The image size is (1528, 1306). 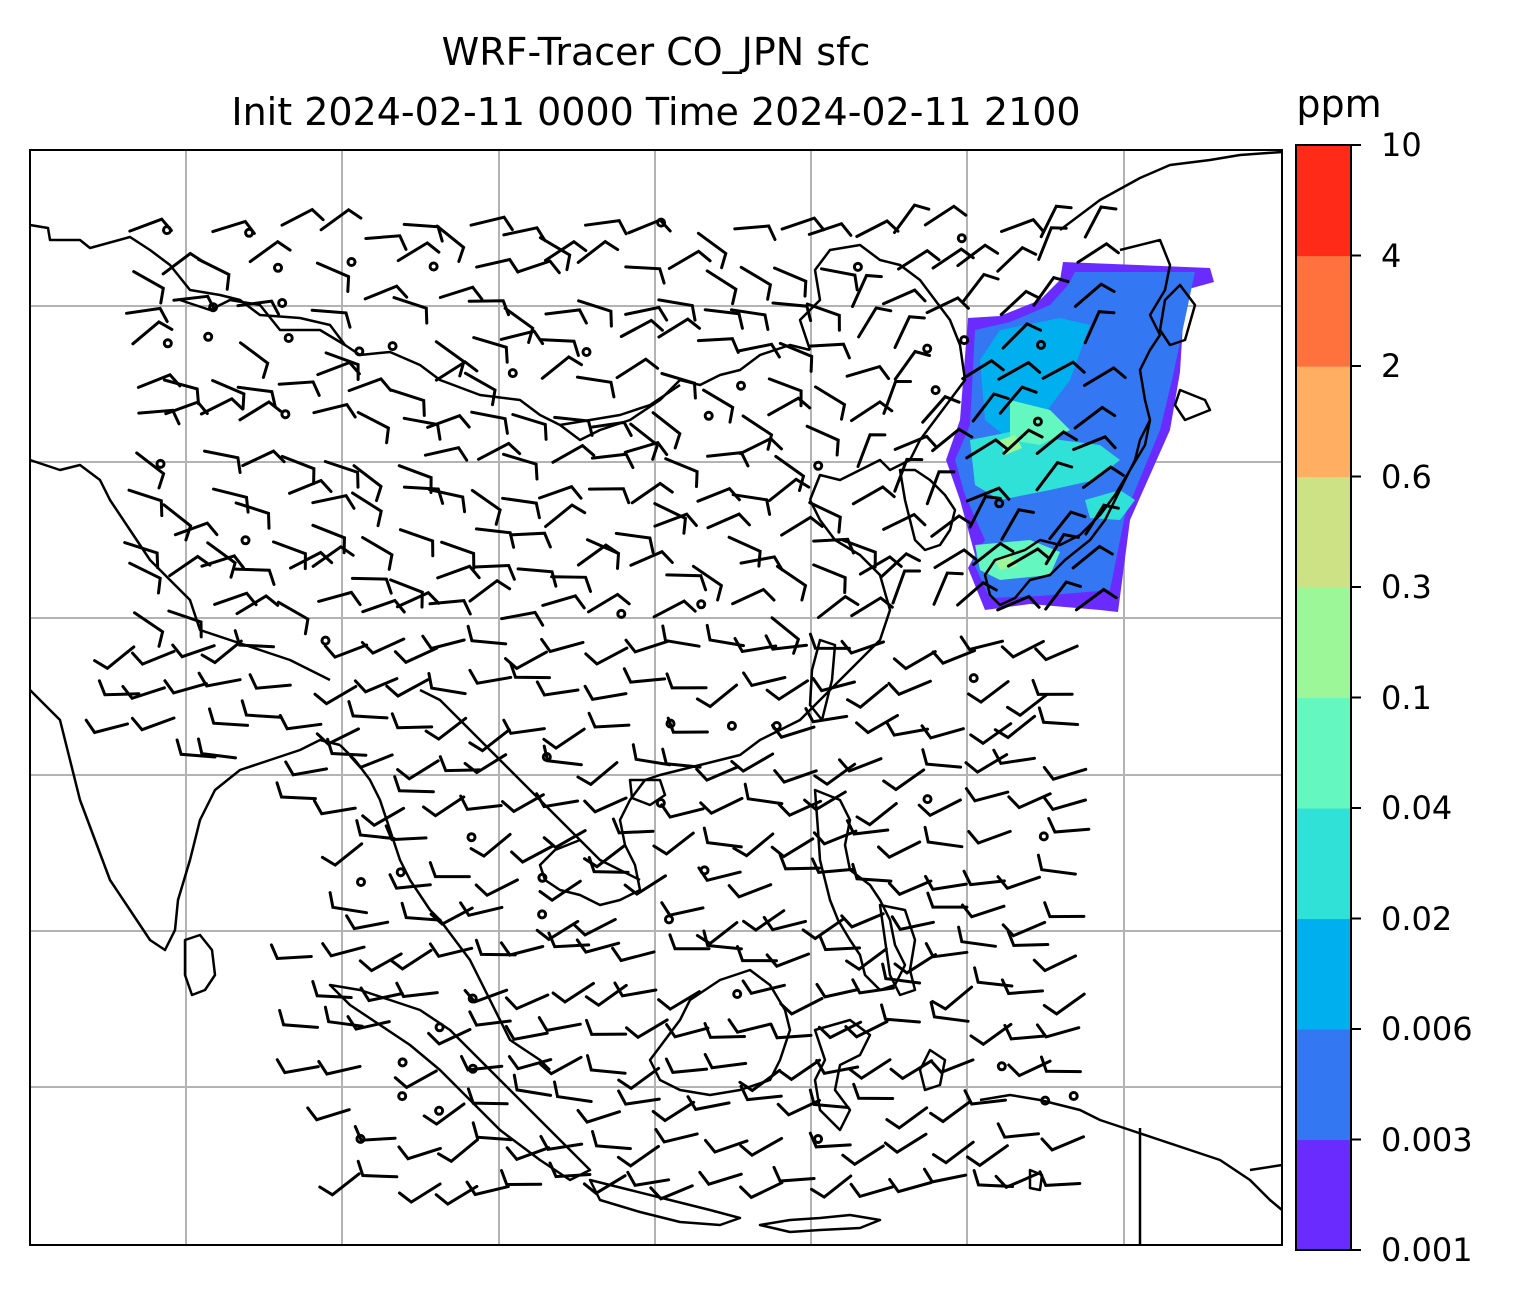 What do you see at coordinates (656, 52) in the screenshot?
I see `map-title: WRF-Tracer CO_JPN sfc` at bounding box center [656, 52].